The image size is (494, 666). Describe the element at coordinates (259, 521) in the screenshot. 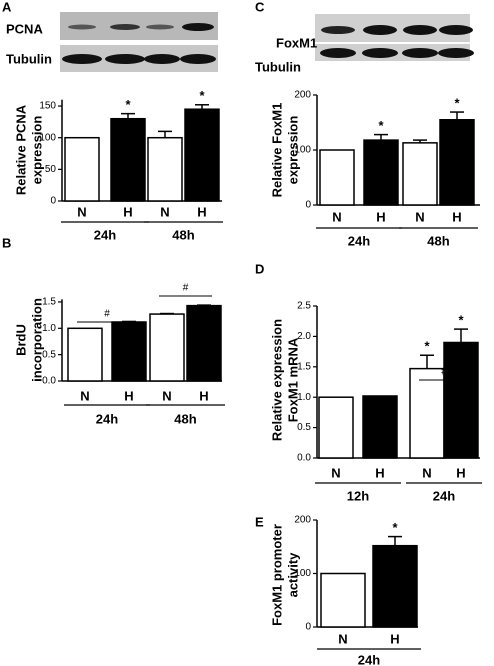

I see `panel-letter: E` at that location.